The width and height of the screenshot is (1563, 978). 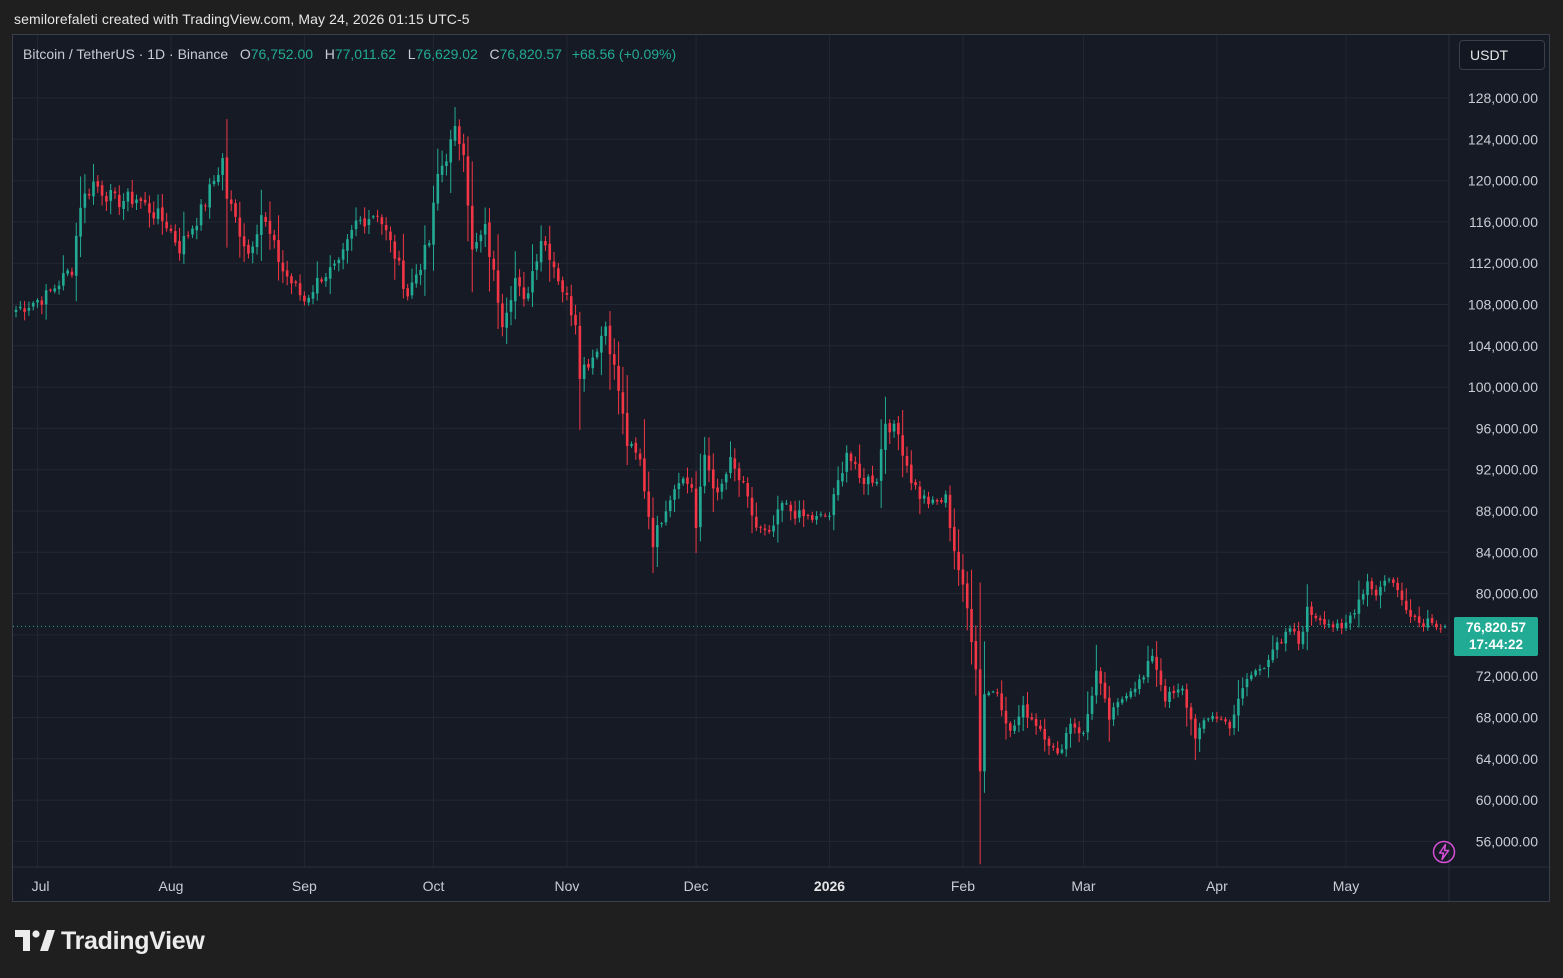 What do you see at coordinates (1502, 55) in the screenshot?
I see `currency-selector: USDT` at bounding box center [1502, 55].